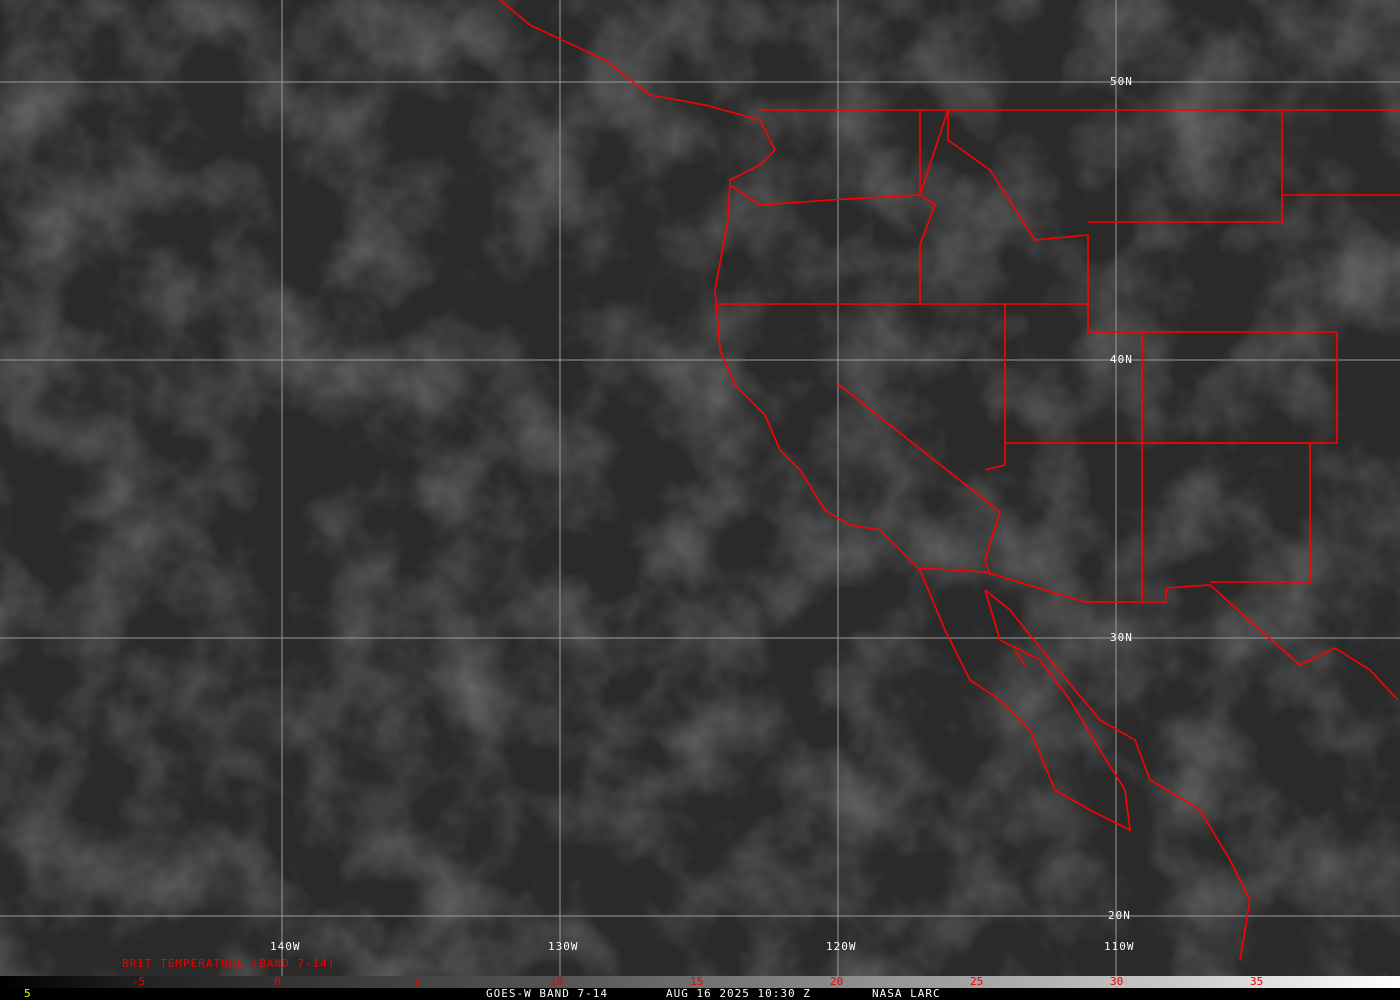 The image size is (1400, 1000). Describe the element at coordinates (1119, 946) in the screenshot. I see `lon-label-110w: 110W` at that location.